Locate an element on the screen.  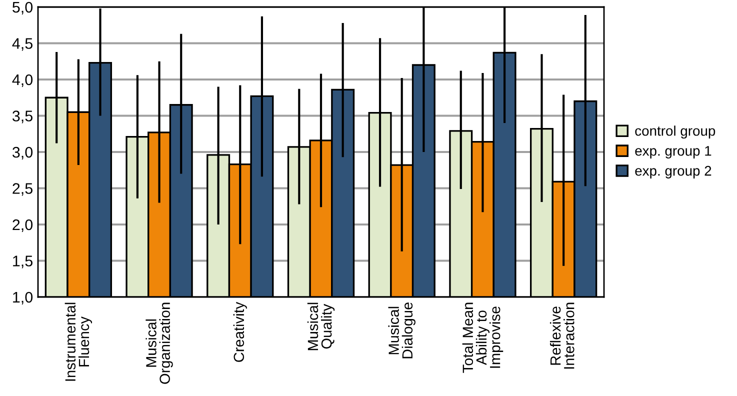
x-tick-label: Reflexive Interaction is located at coordinates (562, 335).